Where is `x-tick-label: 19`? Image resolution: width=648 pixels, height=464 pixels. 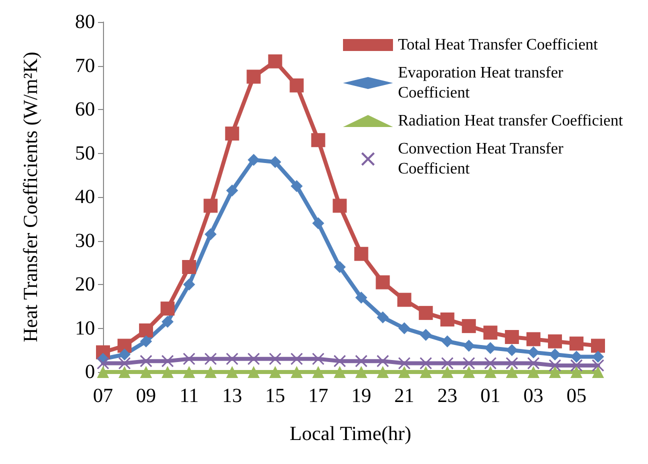 x-tick-label: 19 is located at coordinates (361, 396).